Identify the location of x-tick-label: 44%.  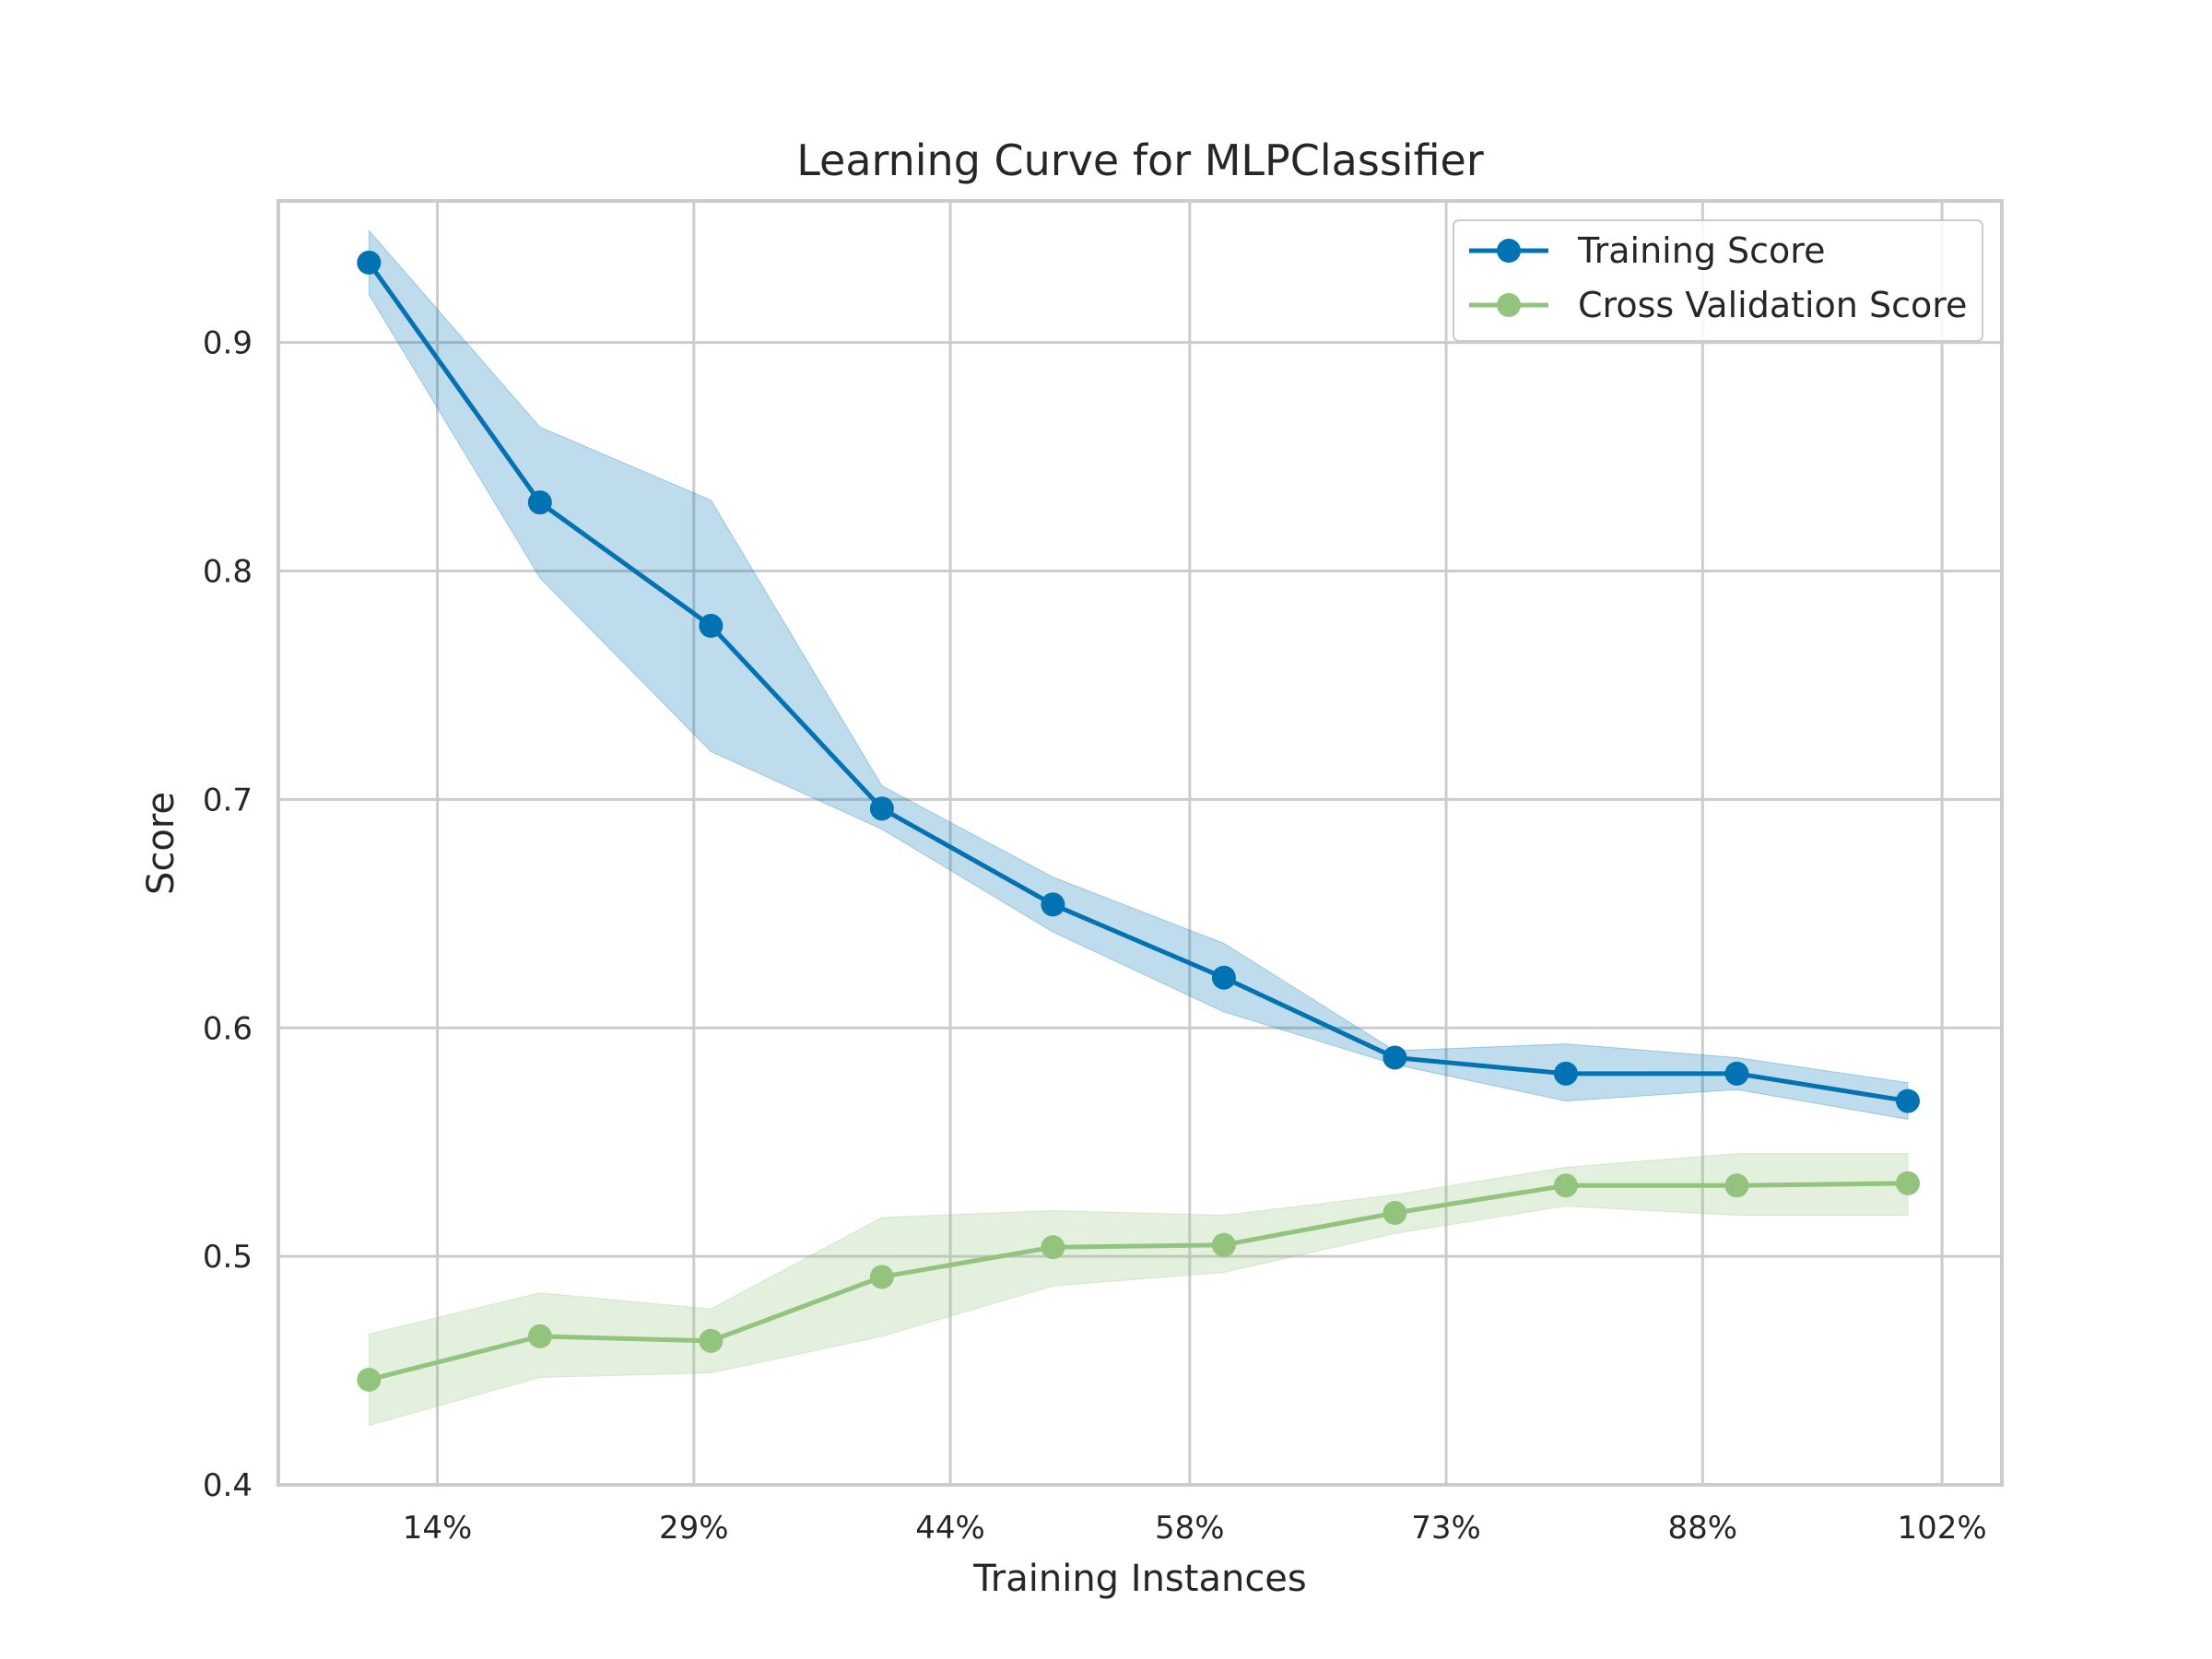
(950, 1528).